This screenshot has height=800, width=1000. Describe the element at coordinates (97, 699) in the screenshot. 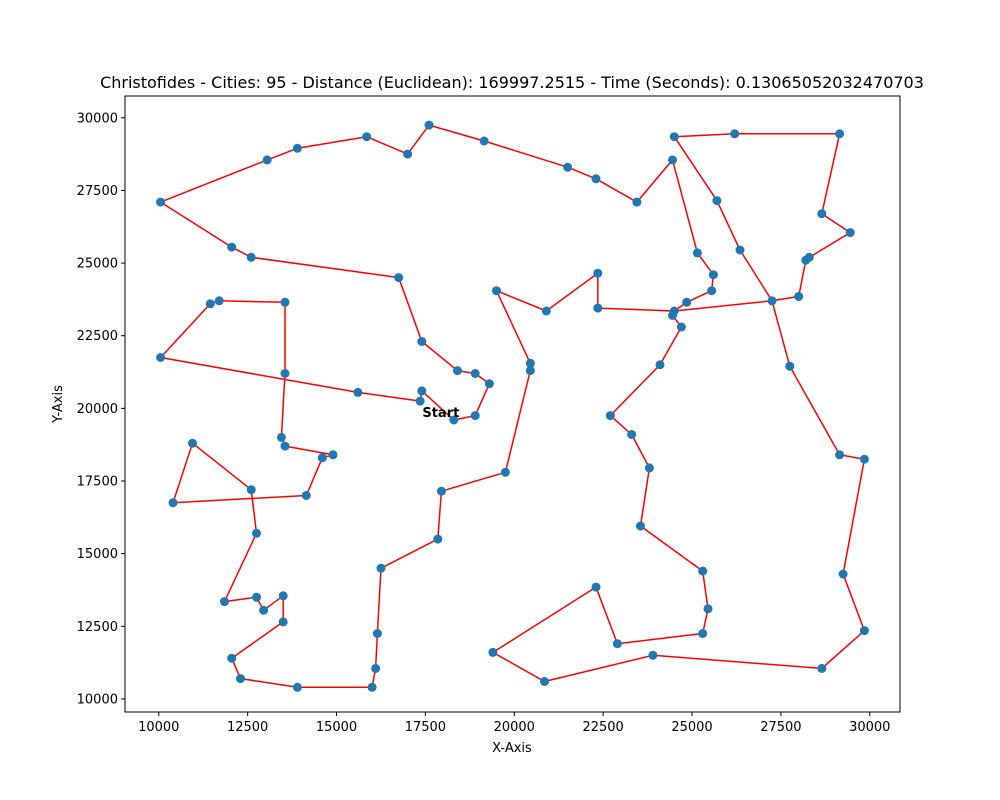

I see `y-tick-label: 10000` at that location.